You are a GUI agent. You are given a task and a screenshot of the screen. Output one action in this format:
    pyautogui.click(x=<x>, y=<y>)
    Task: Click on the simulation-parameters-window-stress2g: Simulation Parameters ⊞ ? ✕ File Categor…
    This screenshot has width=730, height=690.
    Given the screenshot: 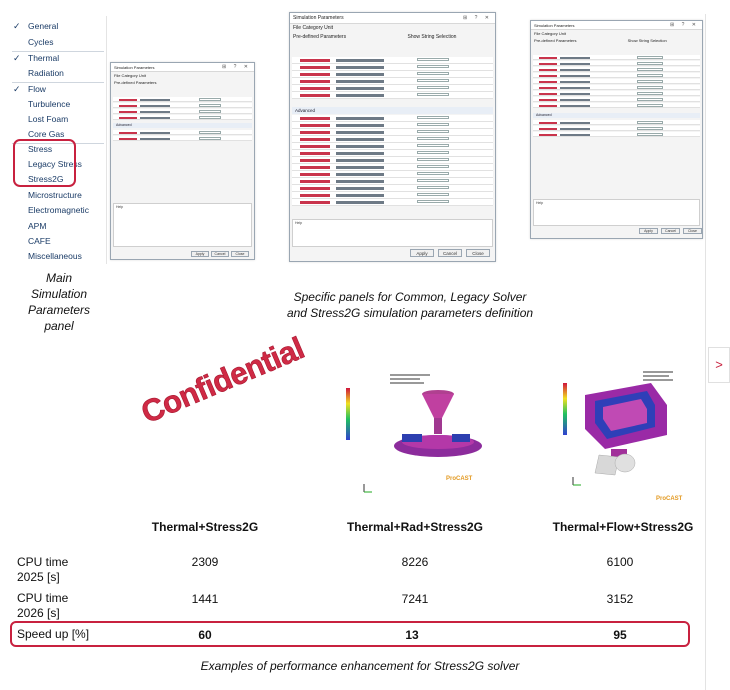 What is the action you would take?
    pyautogui.click(x=616, y=129)
    